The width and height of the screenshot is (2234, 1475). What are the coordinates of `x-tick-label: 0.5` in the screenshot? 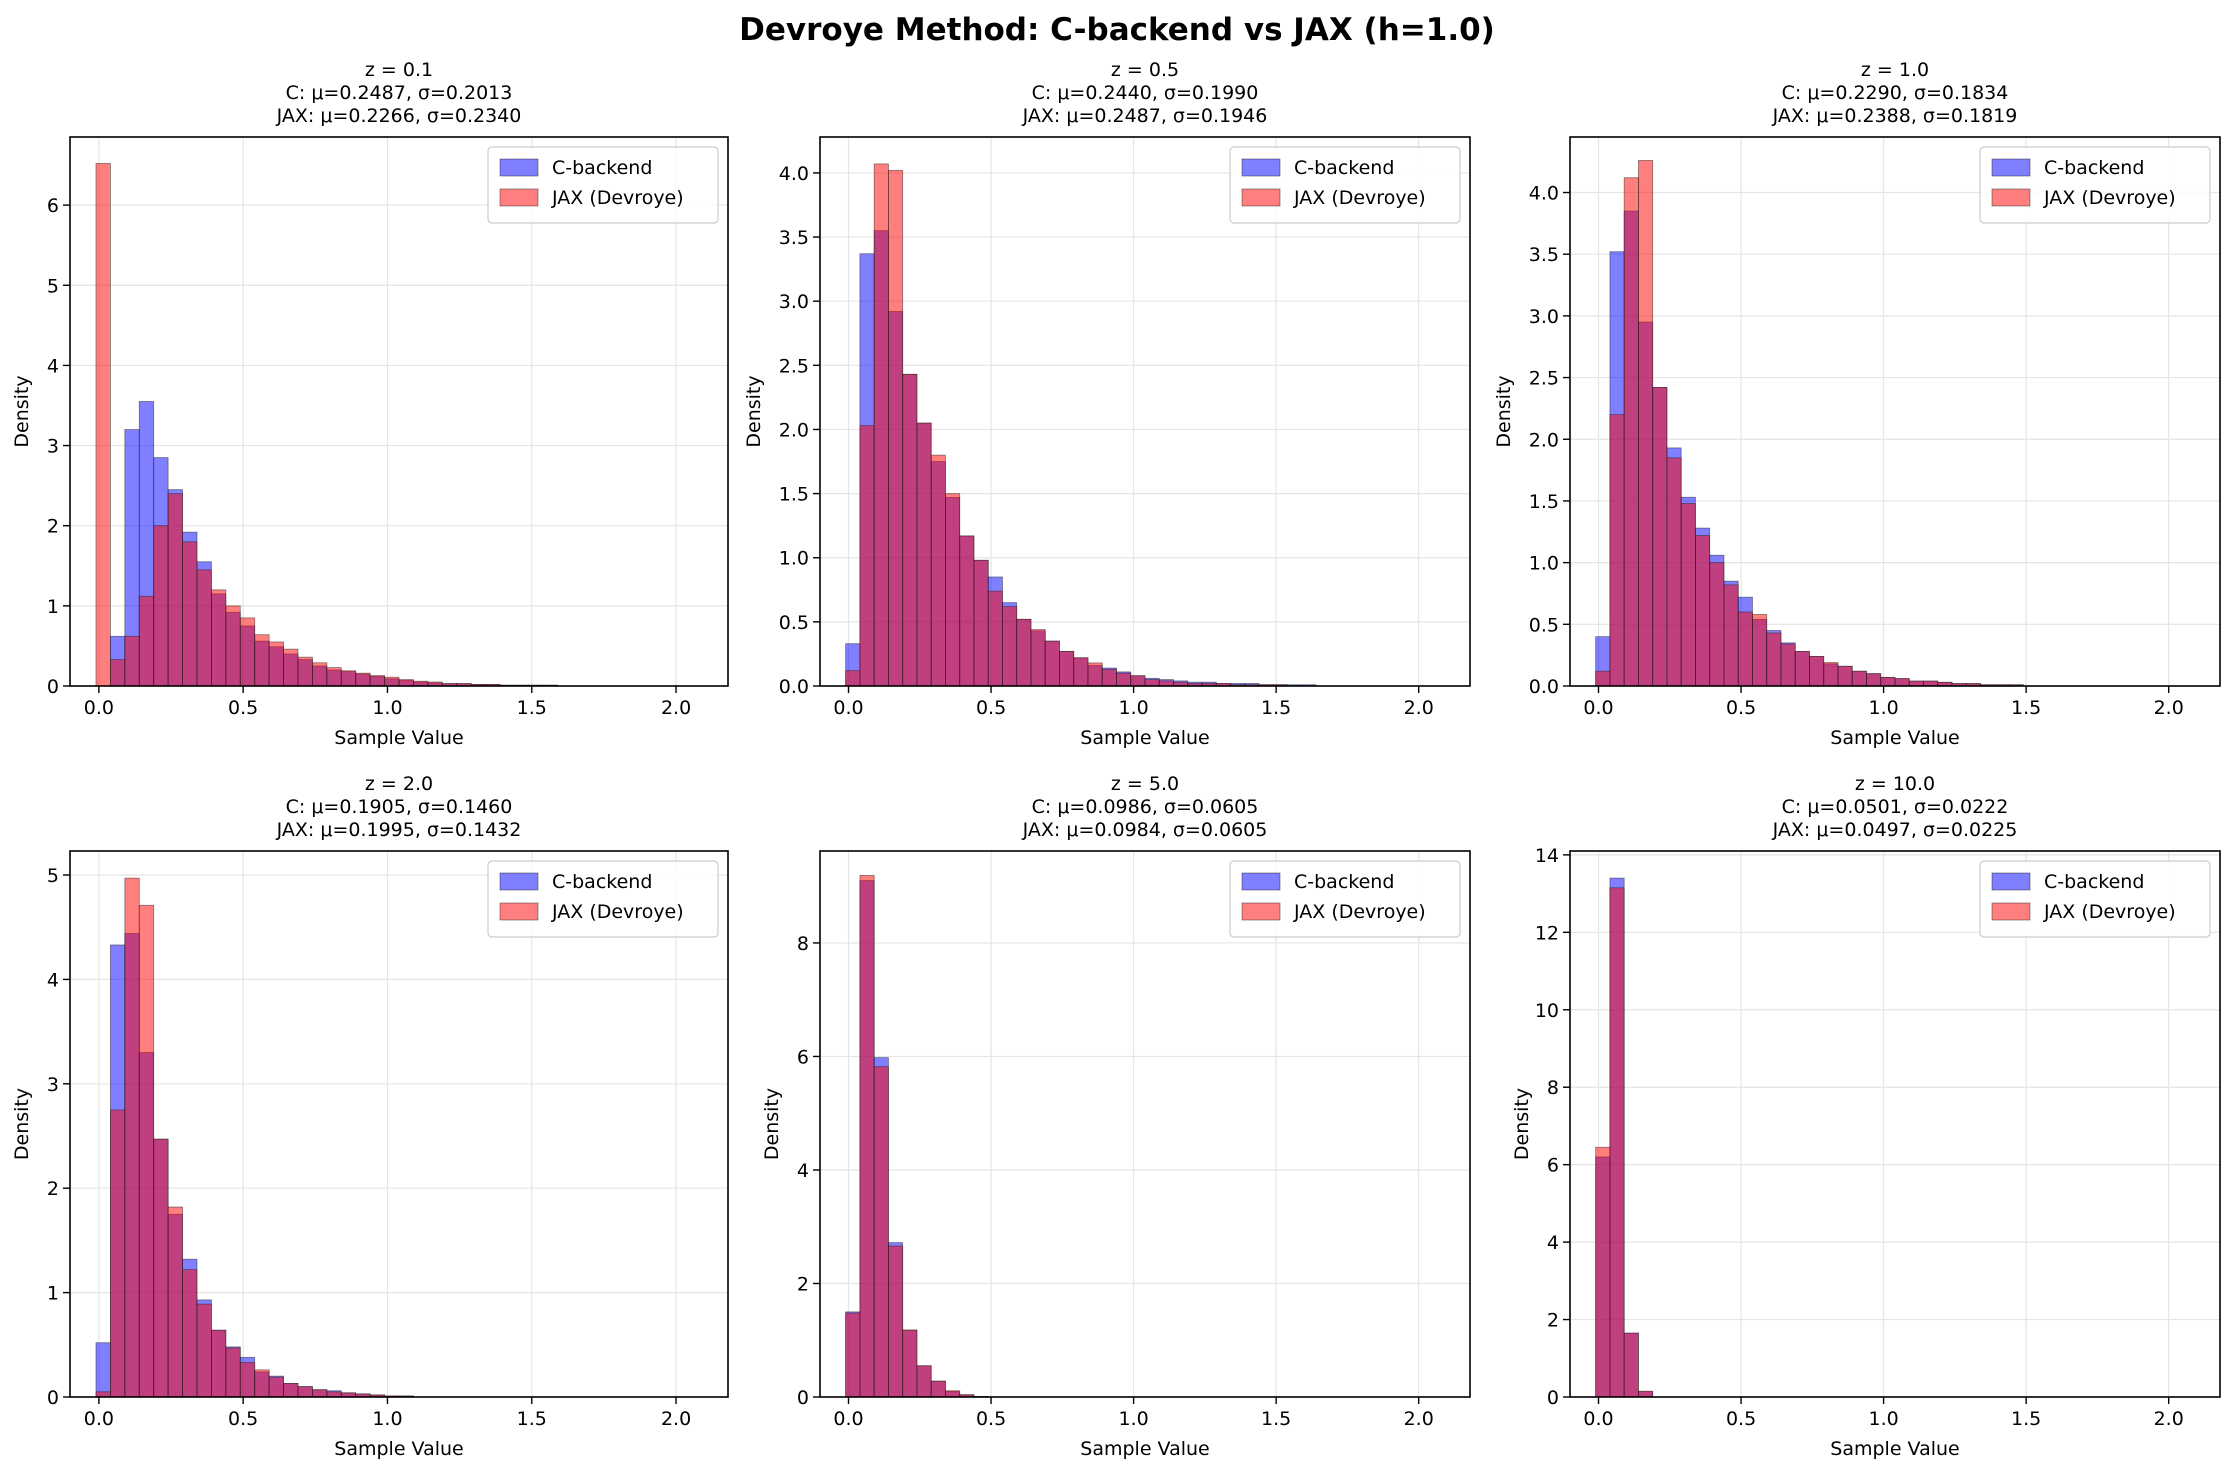 It's located at (991, 1419).